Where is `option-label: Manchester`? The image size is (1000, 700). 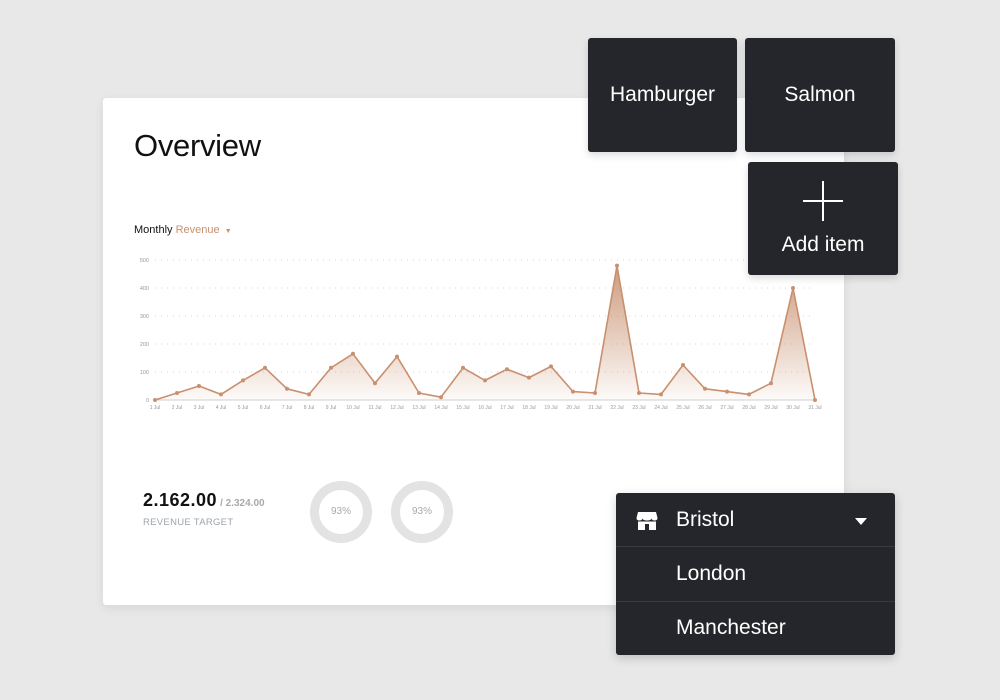 option-label: Manchester is located at coordinates (731, 627).